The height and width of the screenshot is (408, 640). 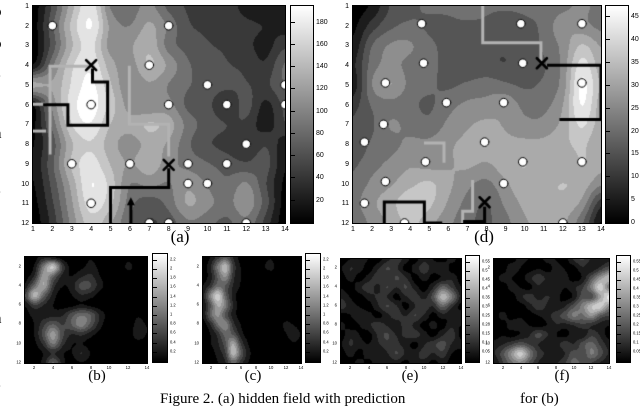 I want to click on colorbar-tick-label: 0.35, so click(x=486, y=298).